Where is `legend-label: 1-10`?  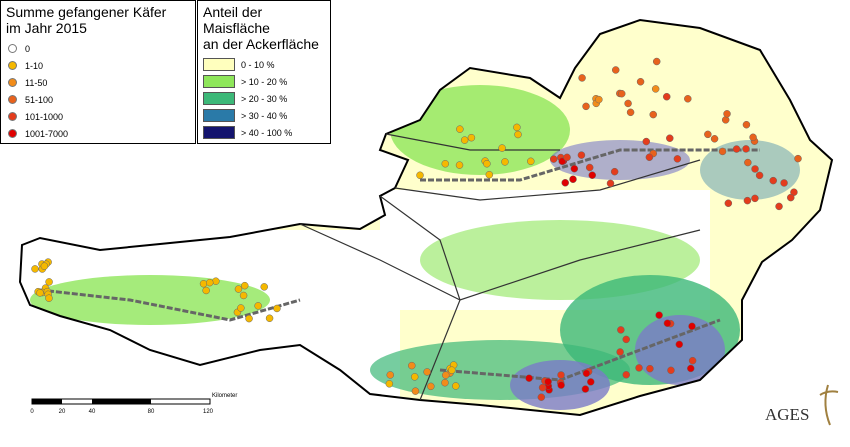
legend-label: 1-10 is located at coordinates (34, 65).